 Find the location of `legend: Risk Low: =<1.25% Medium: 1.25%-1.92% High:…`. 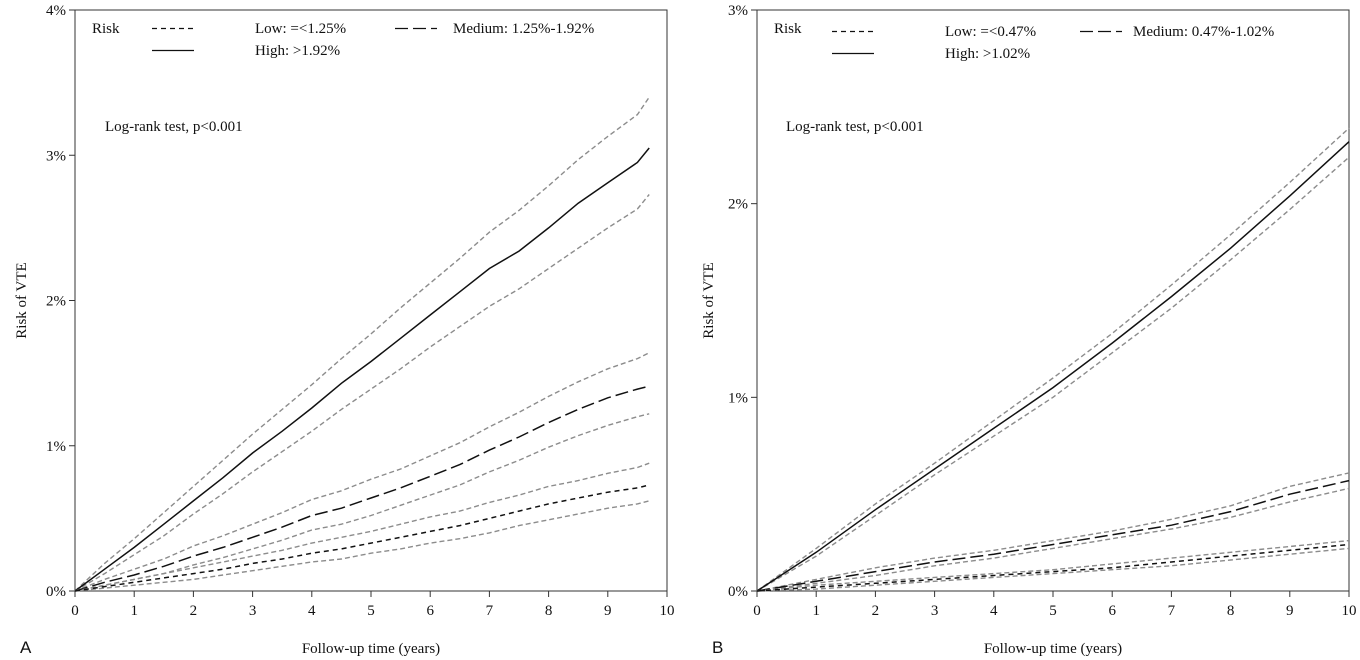

legend: Risk Low: =<1.25% Medium: 1.25%-1.92% High:… is located at coordinates (343, 40).